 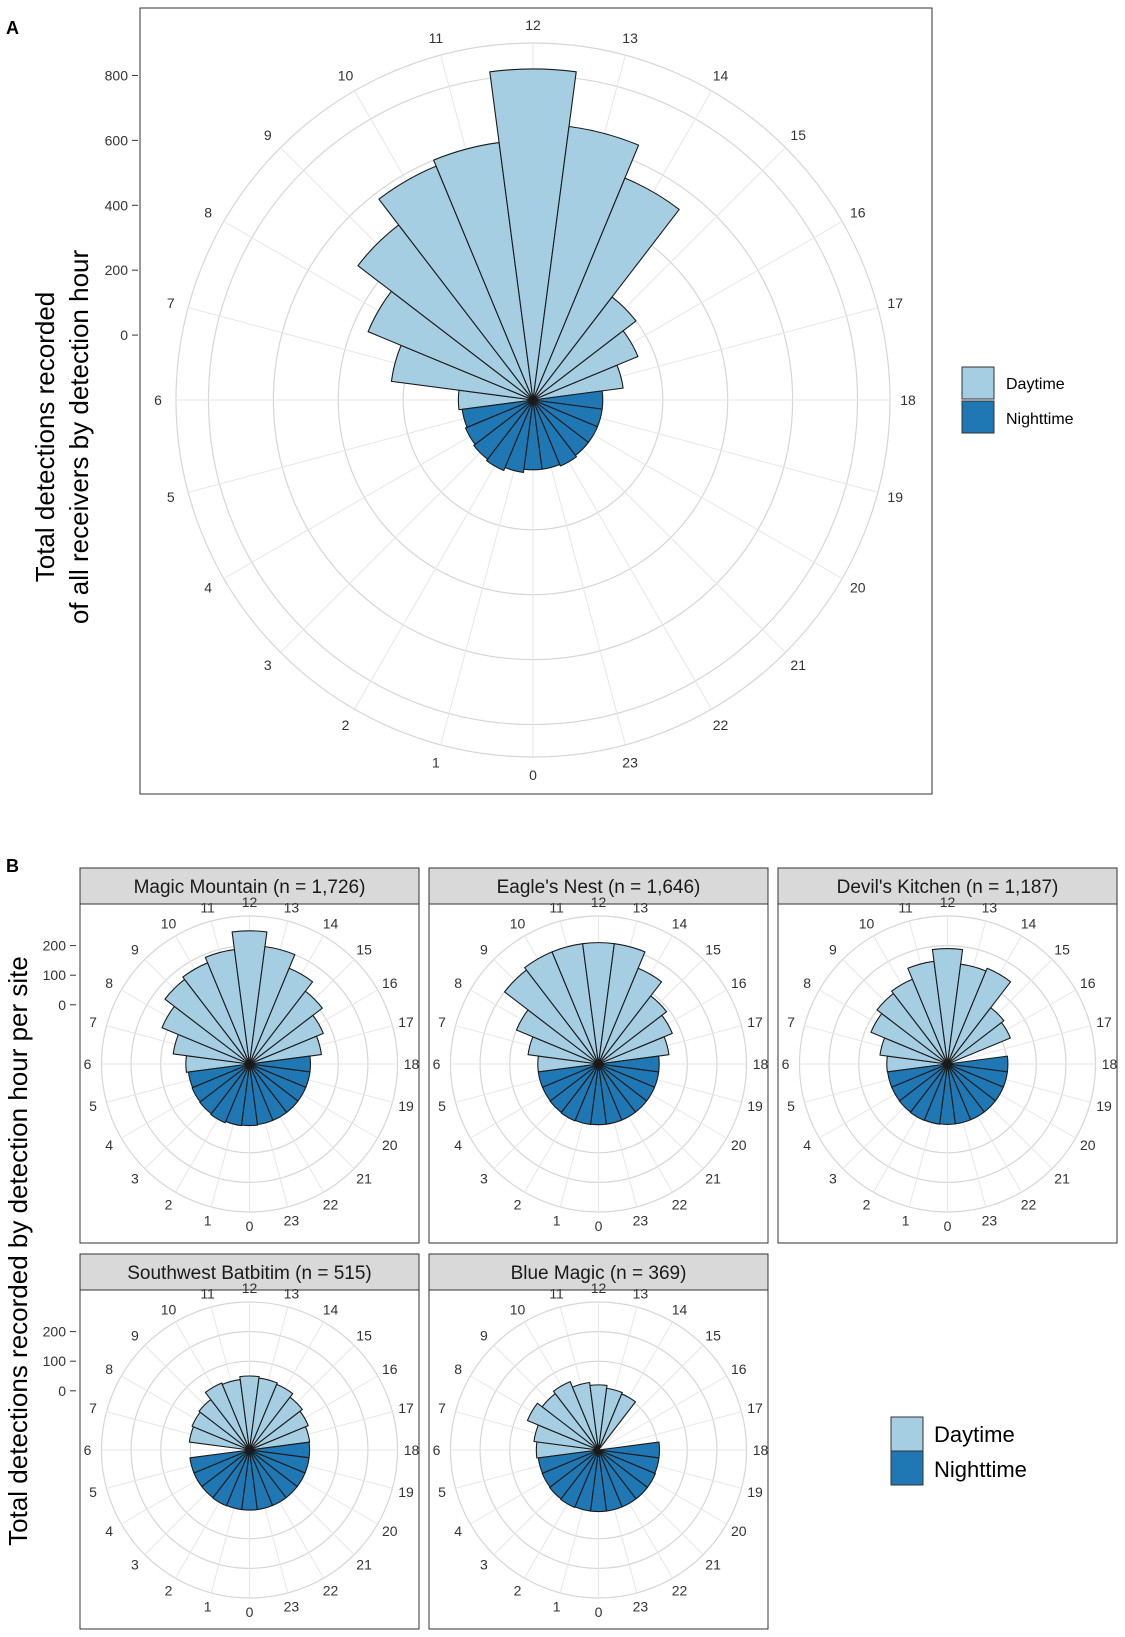 What do you see at coordinates (158, 400) in the screenshot?
I see `panel-a-hour-label-6: 6` at bounding box center [158, 400].